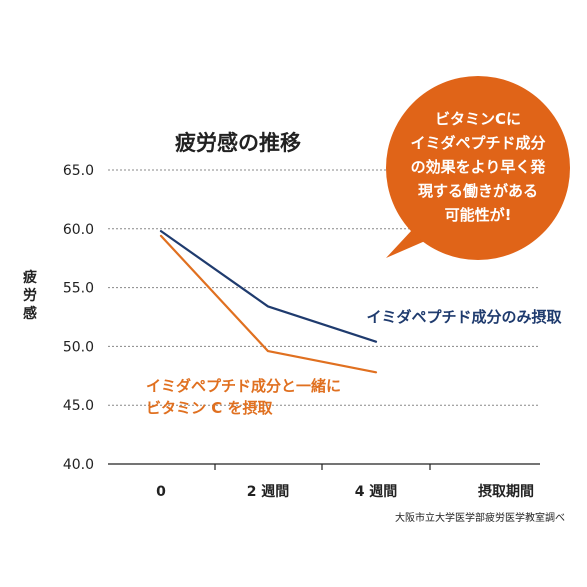 This screenshot has height=587, width=587. I want to click on callout-line-5: 可能性が!, so click(478, 215).